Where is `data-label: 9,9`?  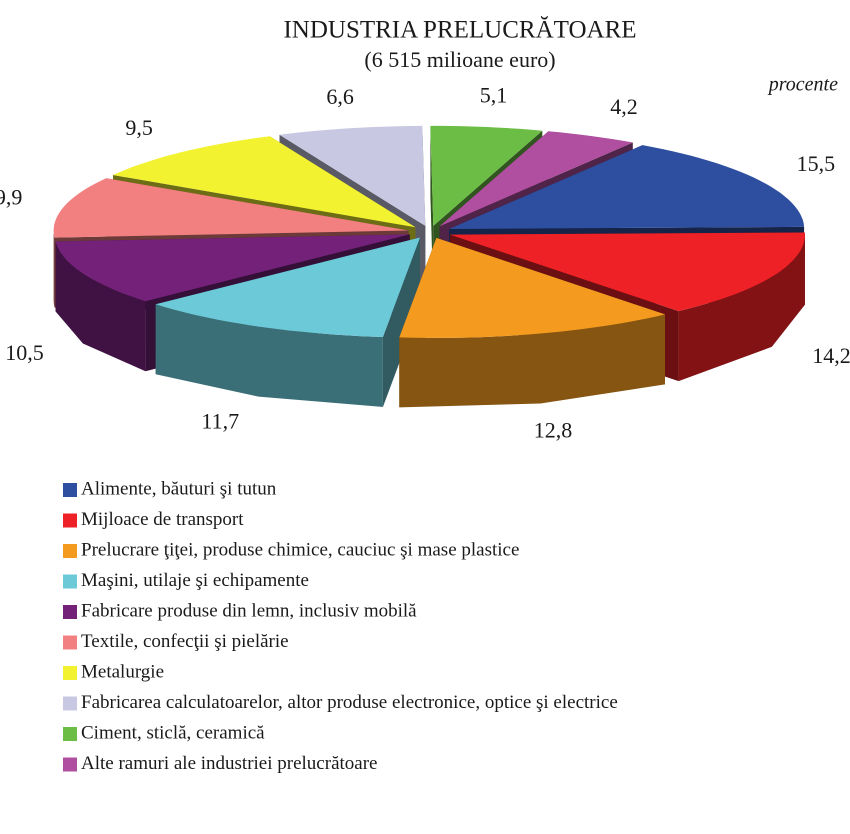
data-label: 9,9 is located at coordinates (11, 197).